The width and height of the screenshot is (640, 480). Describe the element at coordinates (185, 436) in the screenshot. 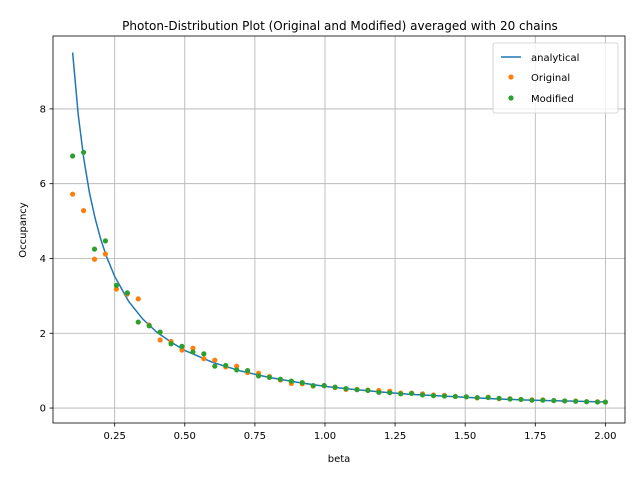

I see `x-tick-label: 0.50` at that location.